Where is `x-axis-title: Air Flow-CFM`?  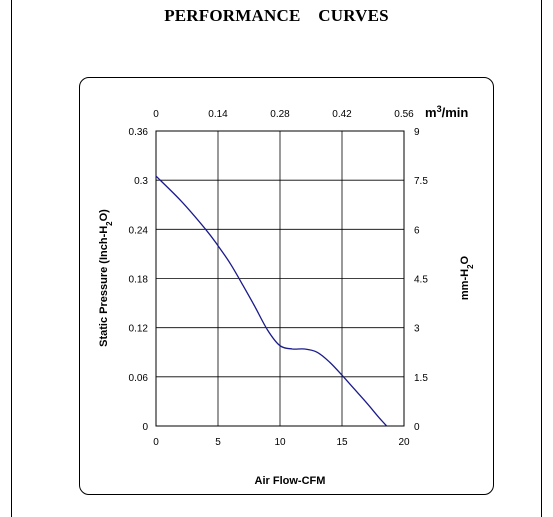 x-axis-title: Air Flow-CFM is located at coordinates (290, 481).